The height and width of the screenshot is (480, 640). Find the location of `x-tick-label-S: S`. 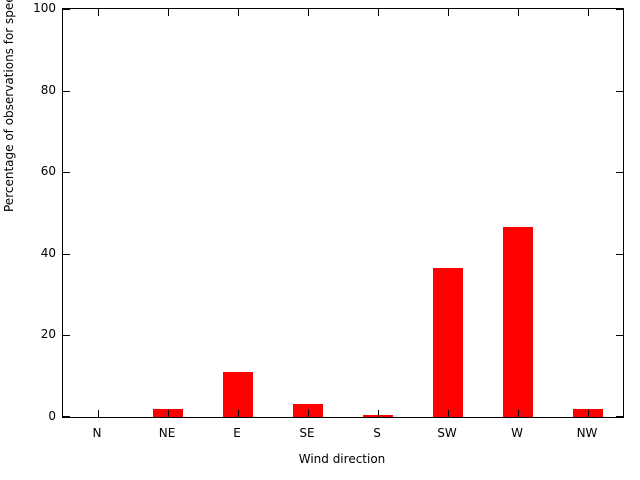

x-tick-label-S: S is located at coordinates (377, 433).